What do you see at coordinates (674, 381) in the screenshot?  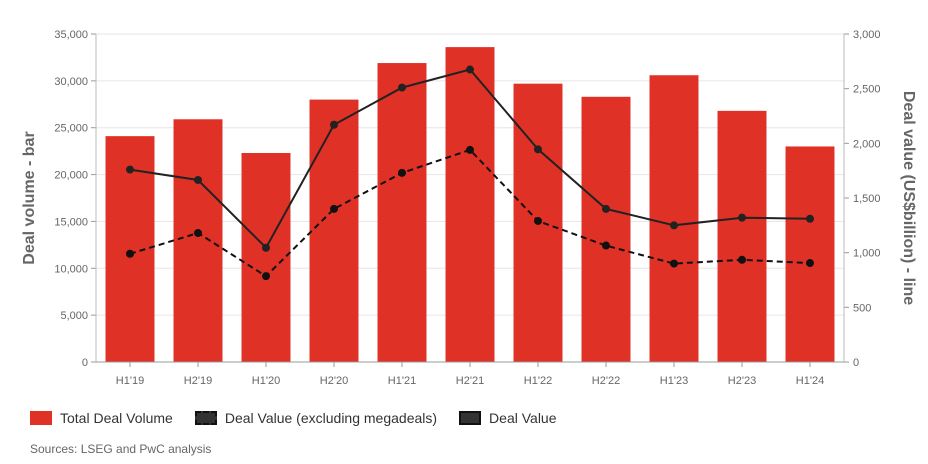 I see `x-tick-label: H1'23` at bounding box center [674, 381].